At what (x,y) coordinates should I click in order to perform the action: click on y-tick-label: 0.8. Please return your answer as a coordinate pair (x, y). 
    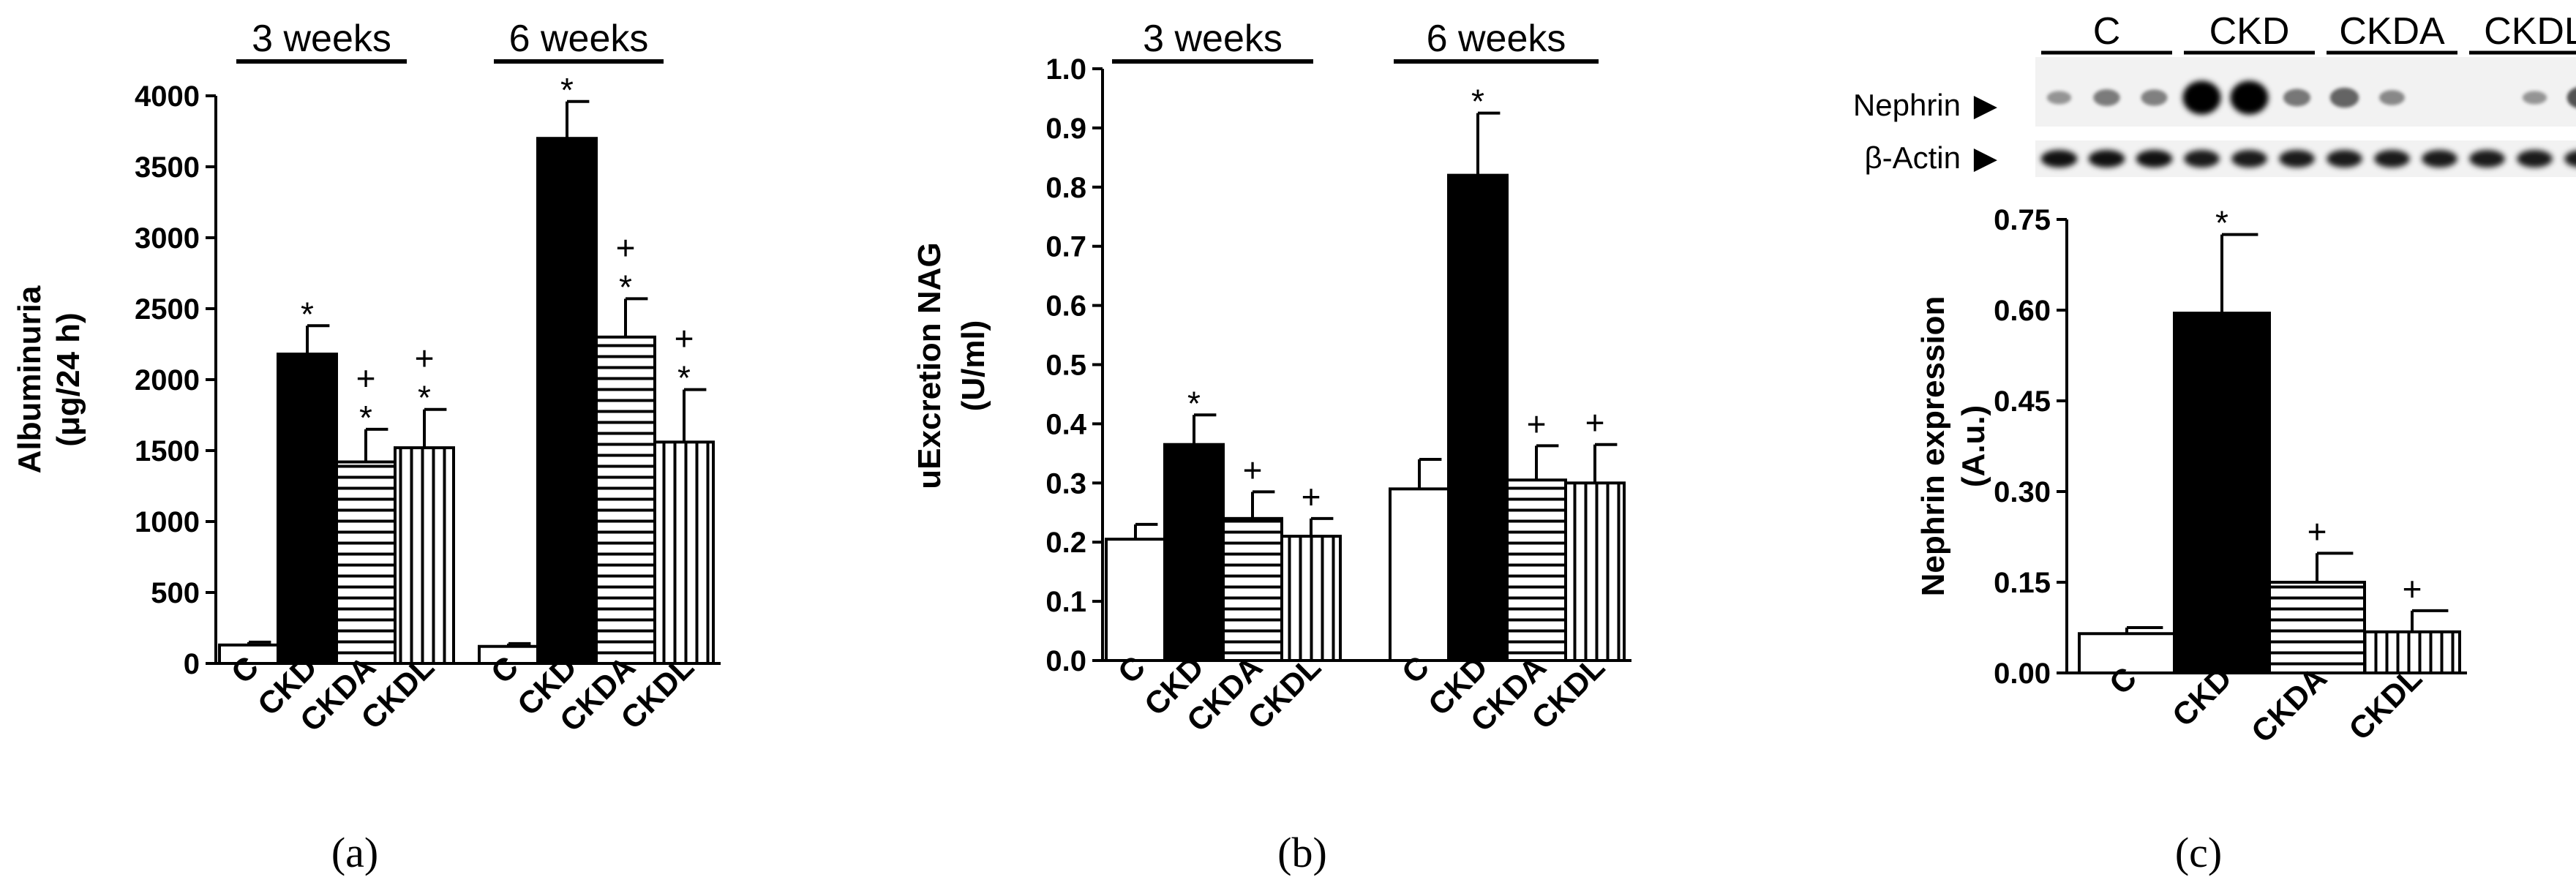
    Looking at the image, I should click on (1065, 188).